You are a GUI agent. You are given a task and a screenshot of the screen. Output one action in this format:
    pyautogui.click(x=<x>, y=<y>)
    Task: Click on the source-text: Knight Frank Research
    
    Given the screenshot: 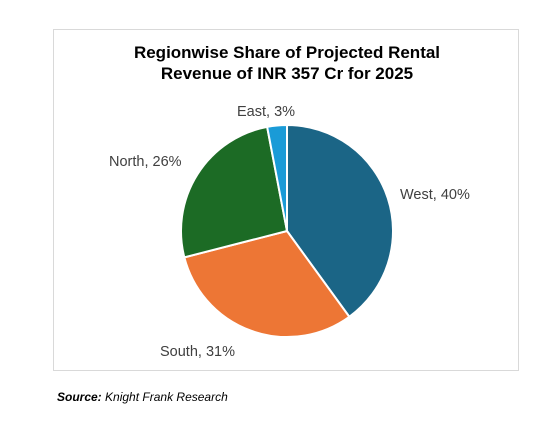 What is the action you would take?
    pyautogui.click(x=166, y=397)
    